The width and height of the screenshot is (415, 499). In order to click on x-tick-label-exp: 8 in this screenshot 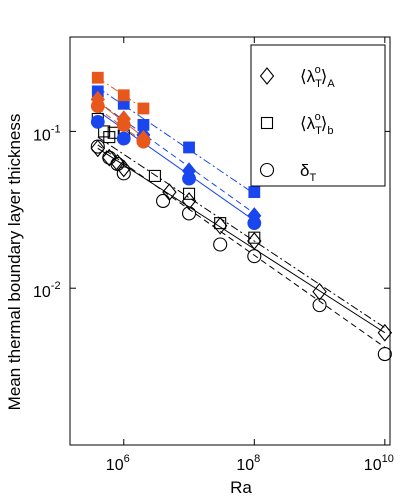, I will do `click(257, 459)`.